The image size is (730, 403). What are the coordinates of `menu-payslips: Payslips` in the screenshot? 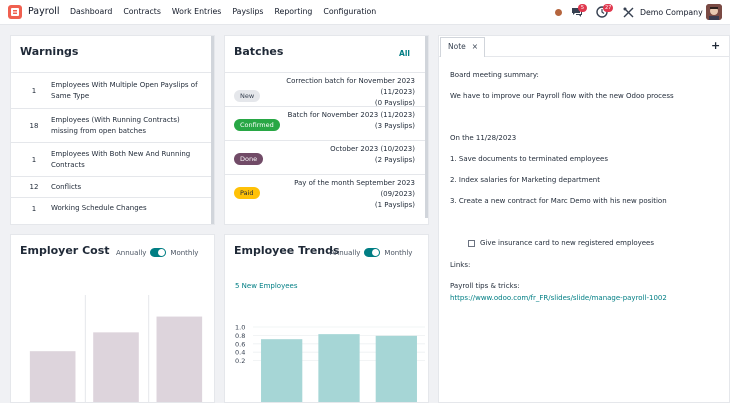 It's located at (248, 11).